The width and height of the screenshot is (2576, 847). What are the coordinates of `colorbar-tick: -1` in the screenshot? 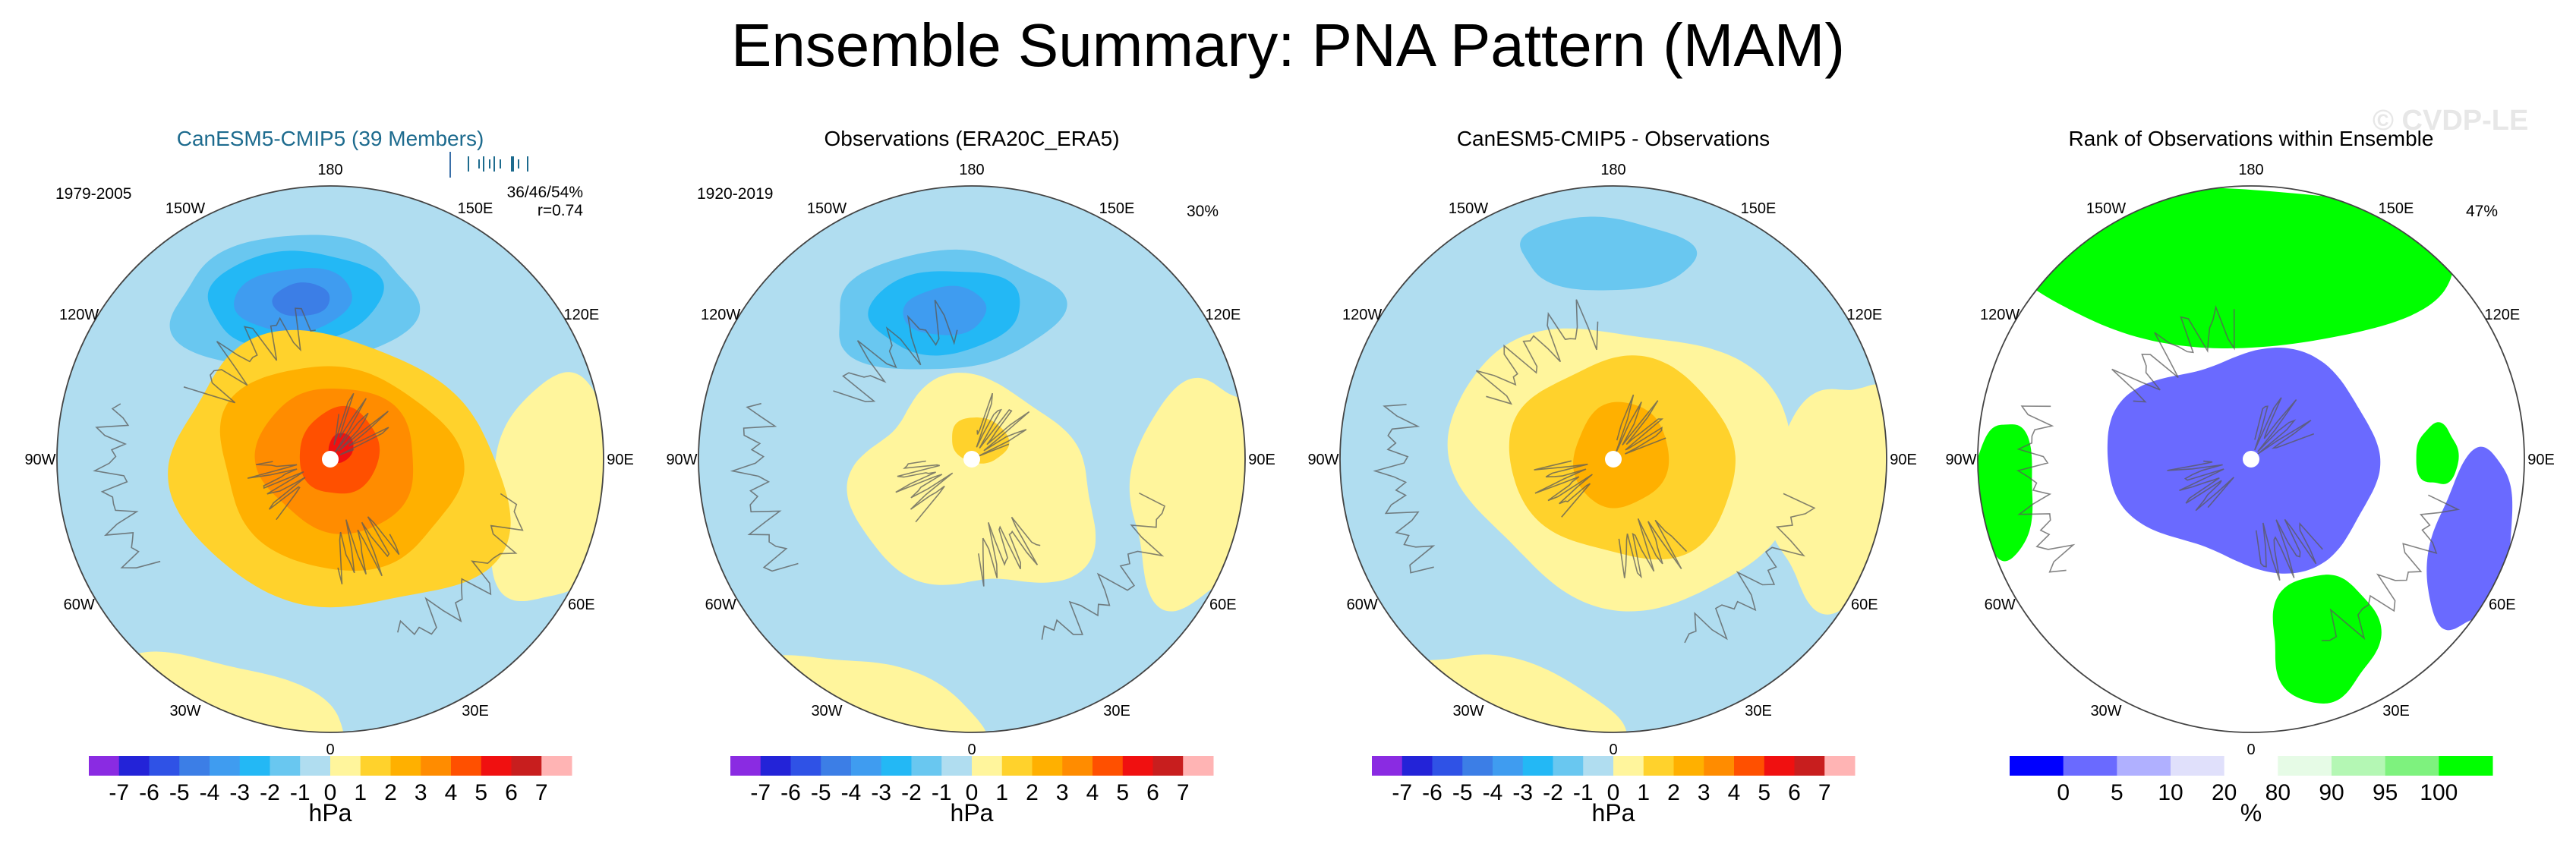 It's located at (1583, 792).